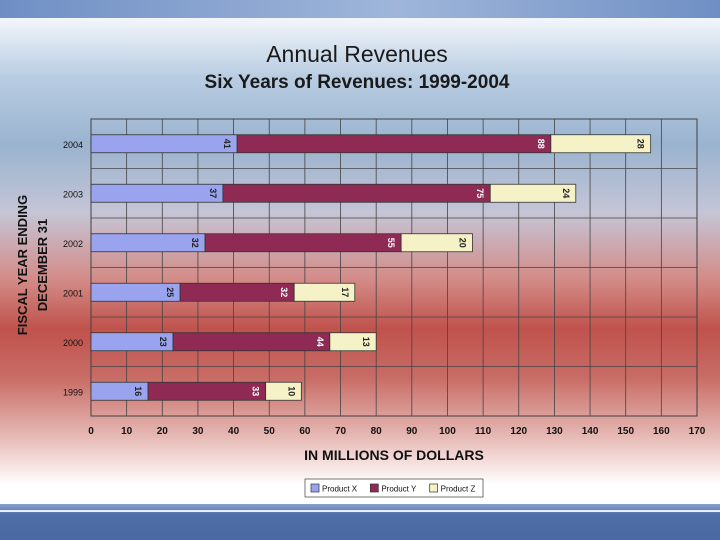  What do you see at coordinates (554, 431) in the screenshot?
I see `x-tick-label: 130` at bounding box center [554, 431].